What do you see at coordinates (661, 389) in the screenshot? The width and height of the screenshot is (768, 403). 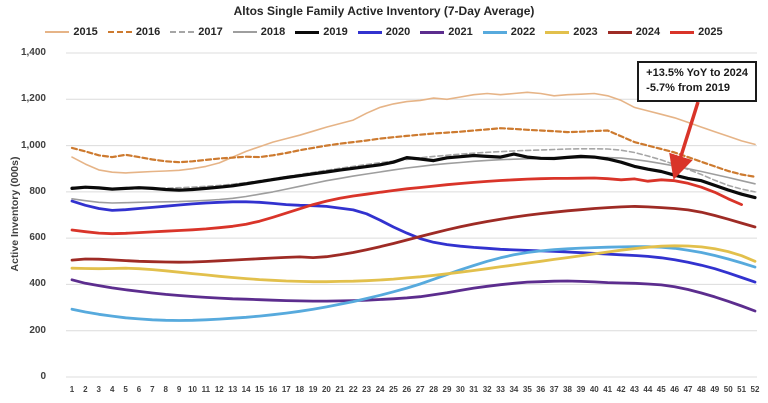 I see `x-tick-label: 45` at bounding box center [661, 389].